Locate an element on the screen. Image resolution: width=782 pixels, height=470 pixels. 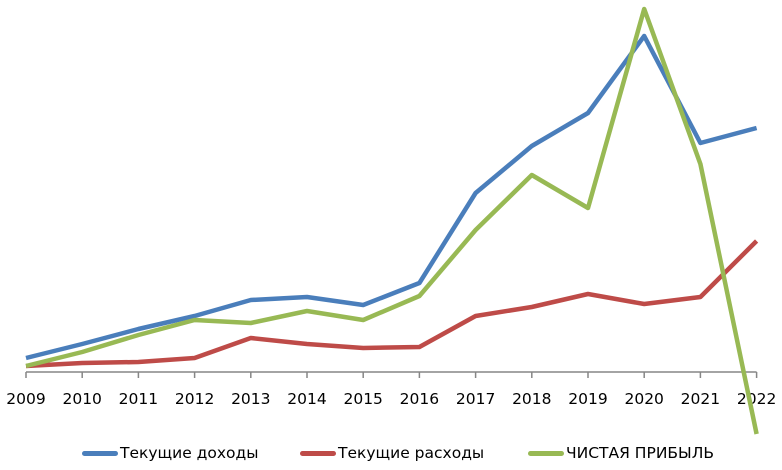
x-tick-label: 2009 is located at coordinates (25, 399).